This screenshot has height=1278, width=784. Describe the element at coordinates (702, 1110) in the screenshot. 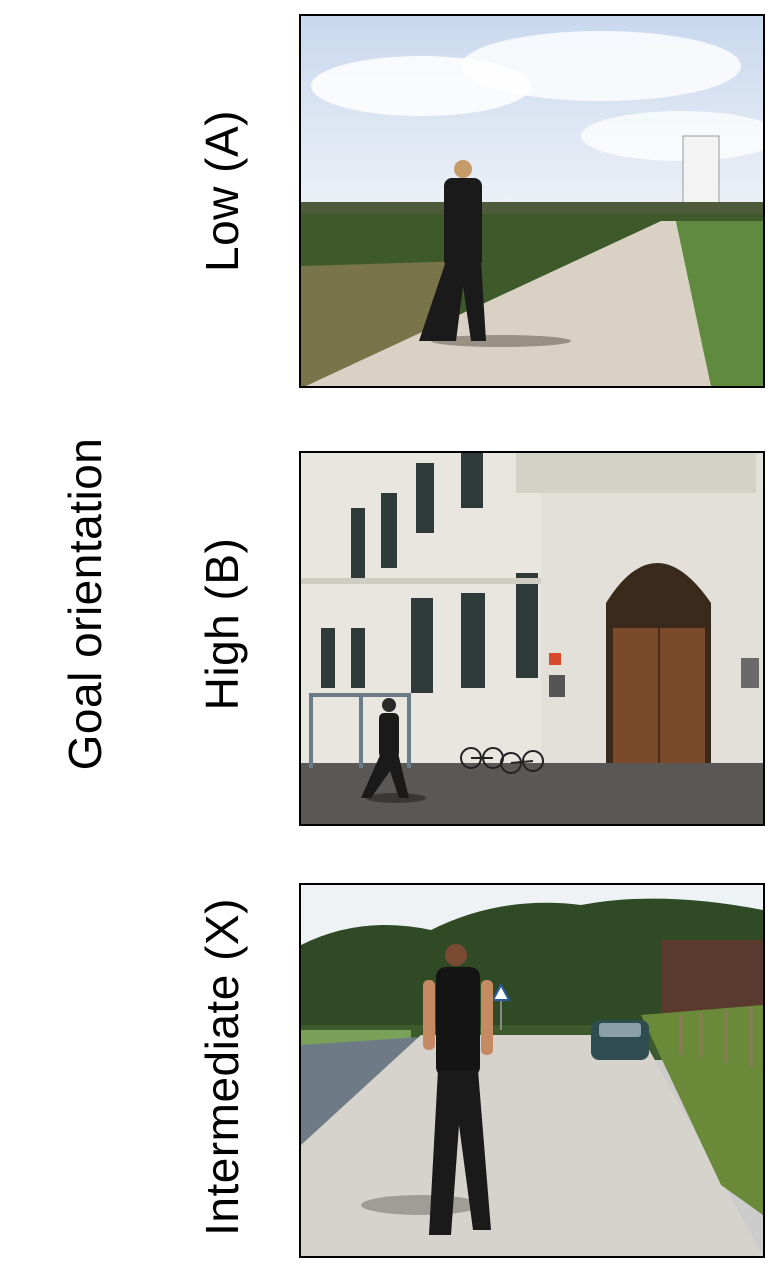

I see `verge-right` at that location.